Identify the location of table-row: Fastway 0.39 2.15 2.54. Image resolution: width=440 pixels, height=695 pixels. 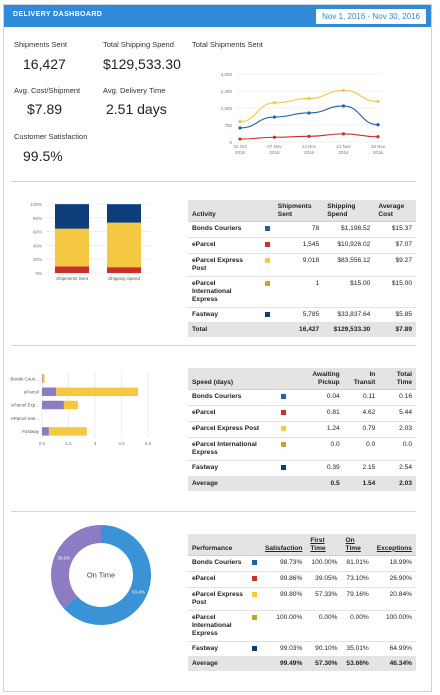
(302, 468).